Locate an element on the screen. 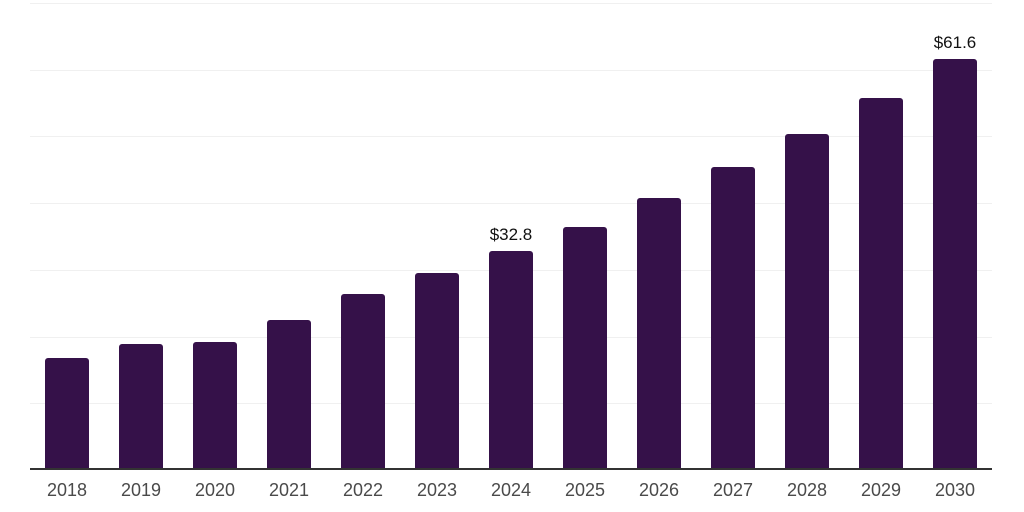 The height and width of the screenshot is (512, 1024). bar-2020 is located at coordinates (215, 405).